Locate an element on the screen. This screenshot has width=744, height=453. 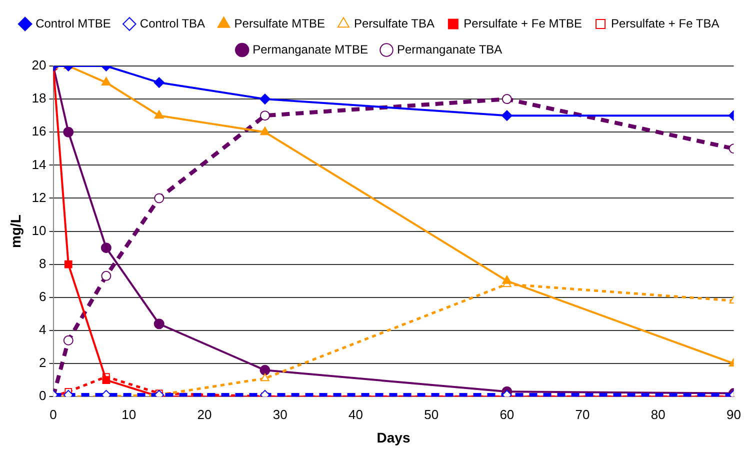
x-axis-title: Days is located at coordinates (393, 437).